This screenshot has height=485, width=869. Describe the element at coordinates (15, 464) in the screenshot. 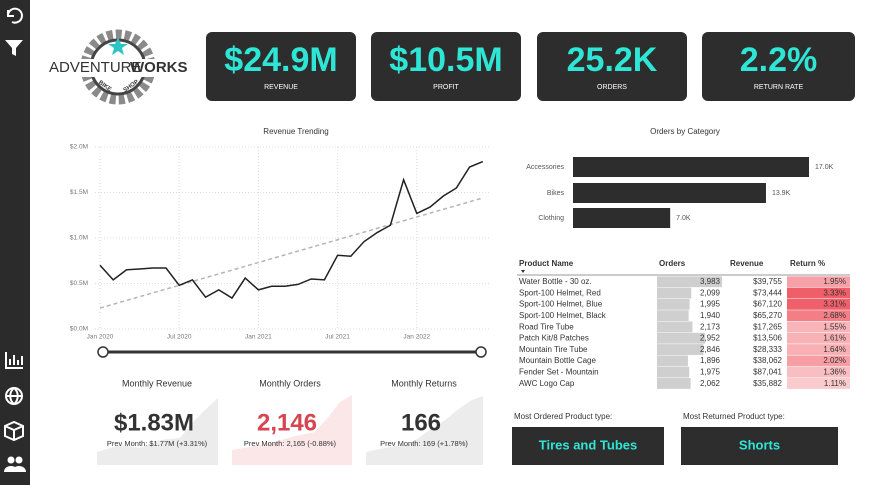

I see `users-icon` at that location.